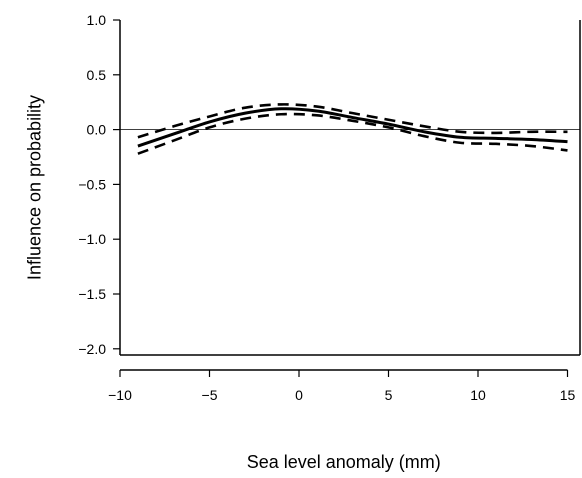 The height and width of the screenshot is (478, 582). I want to click on x-tick-label: −5, so click(210, 395).